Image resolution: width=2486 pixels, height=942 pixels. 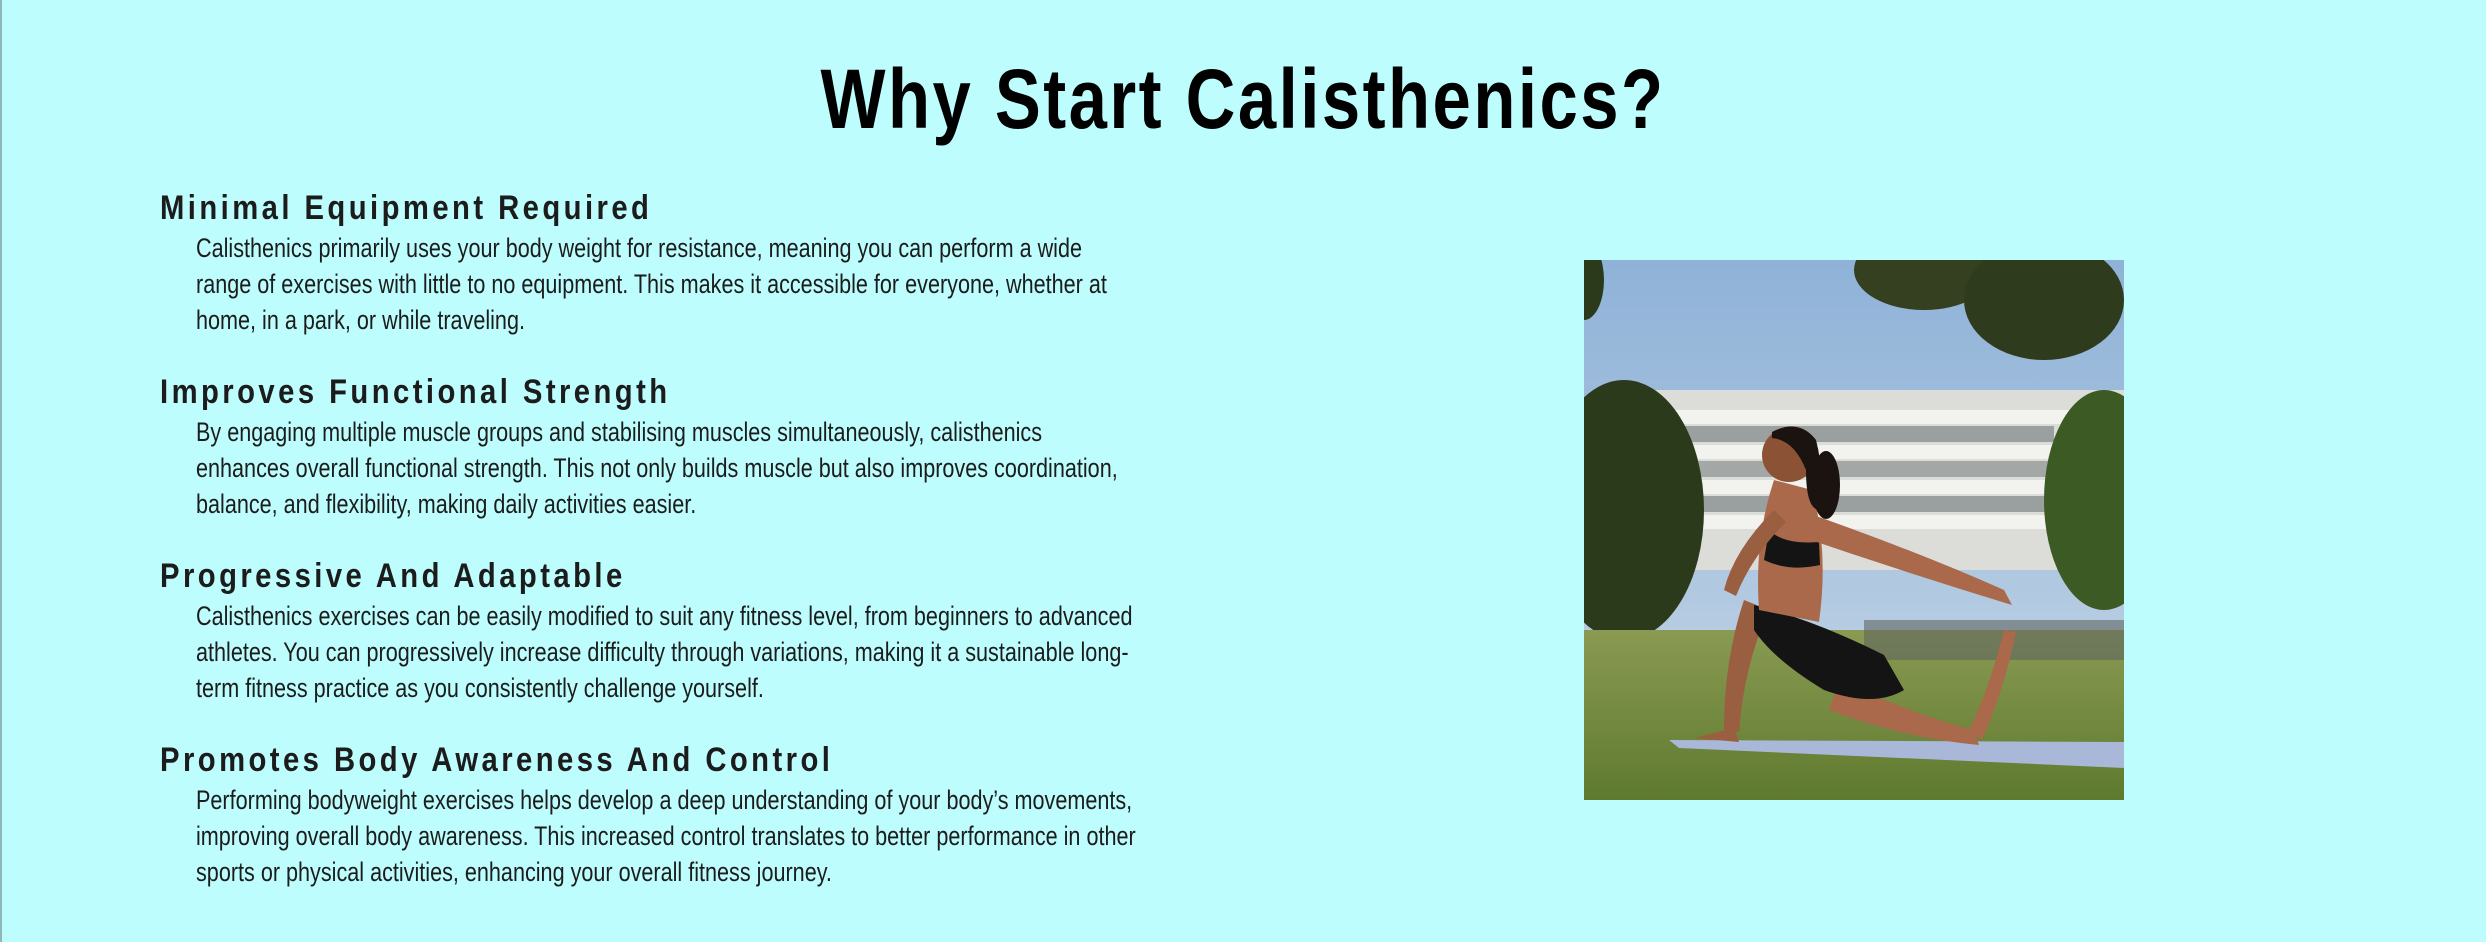 I want to click on photo-illustration, so click(x=1854, y=530).